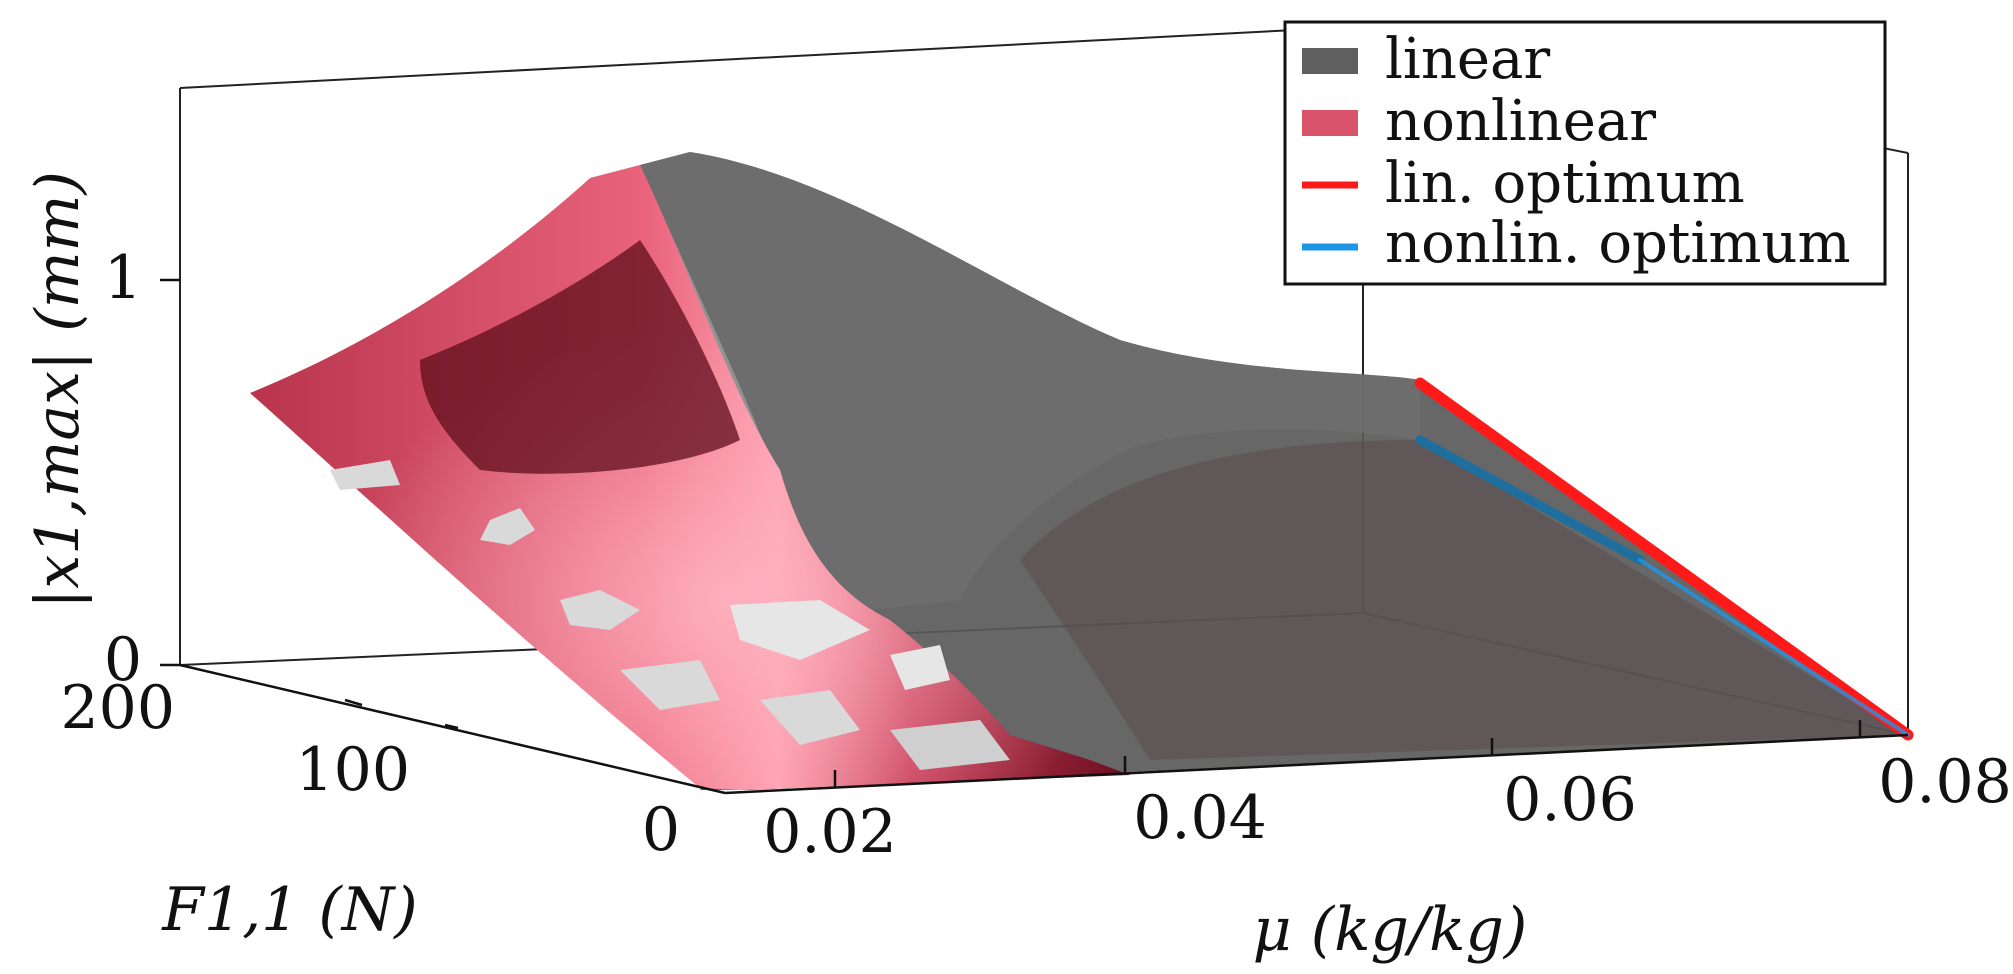  I want to click on x-tick-label: 0.08, so click(1945, 782).